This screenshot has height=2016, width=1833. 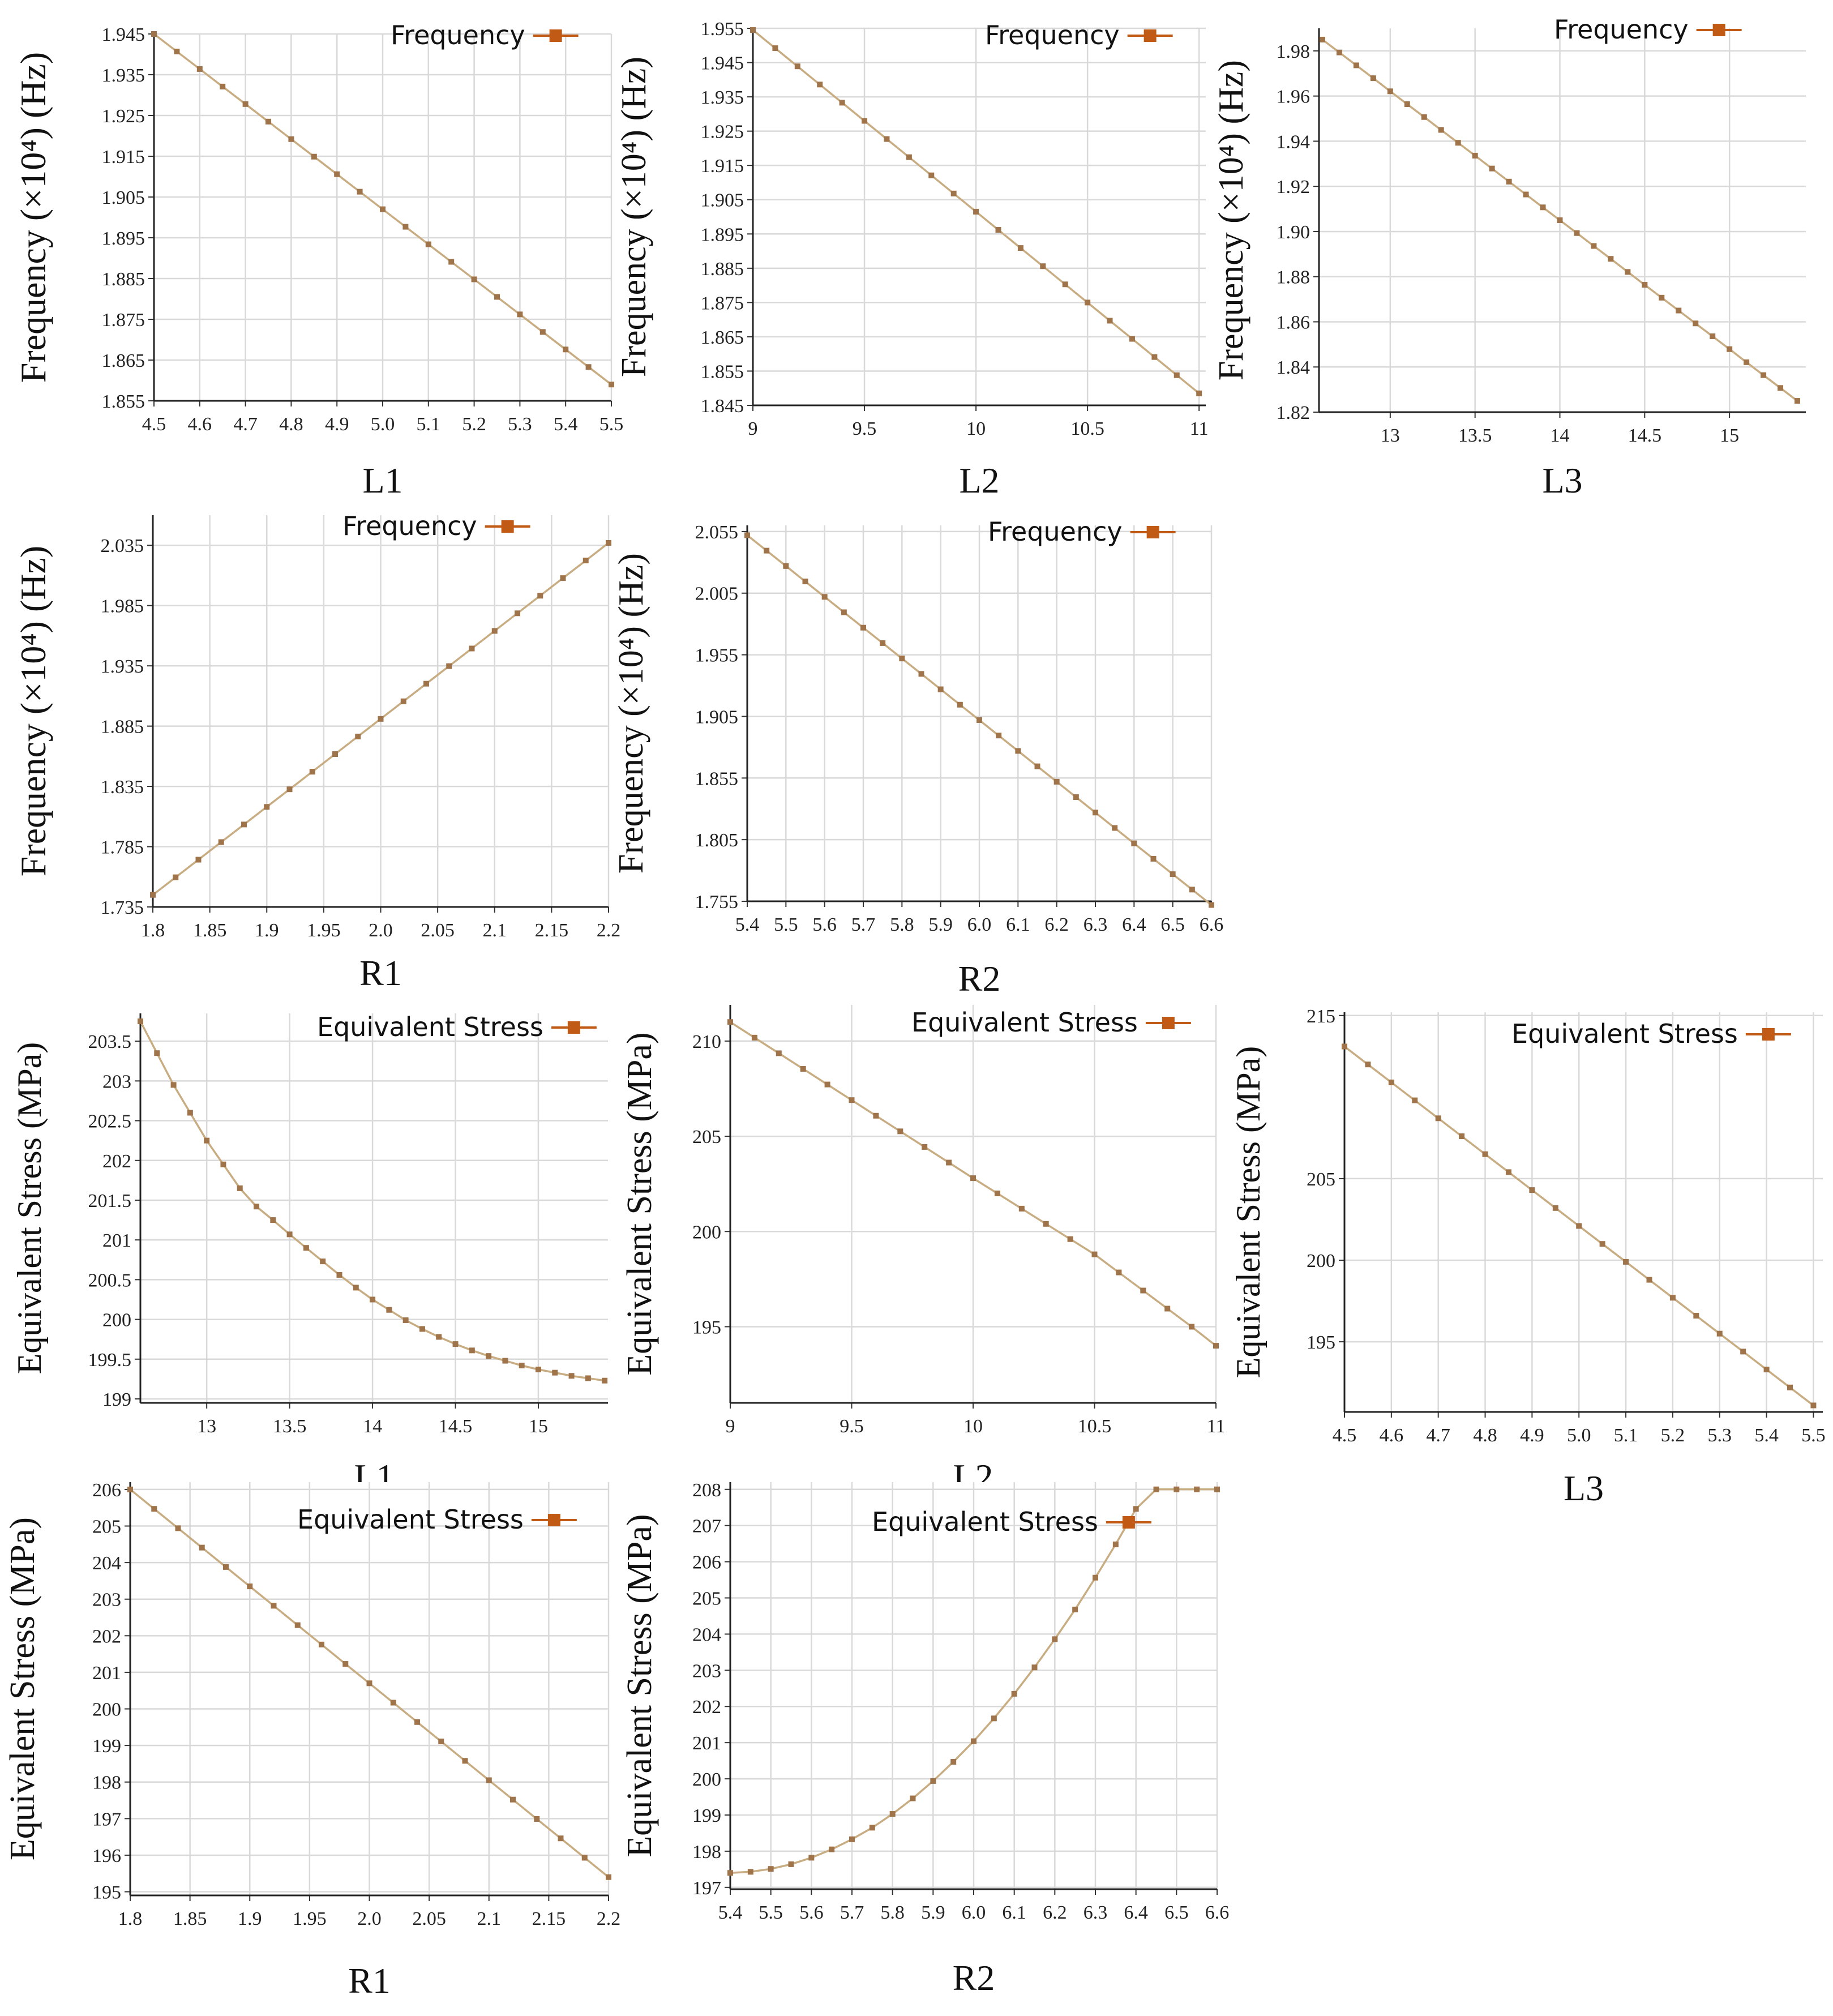 I want to click on plot-area, so click(x=1583, y=1212).